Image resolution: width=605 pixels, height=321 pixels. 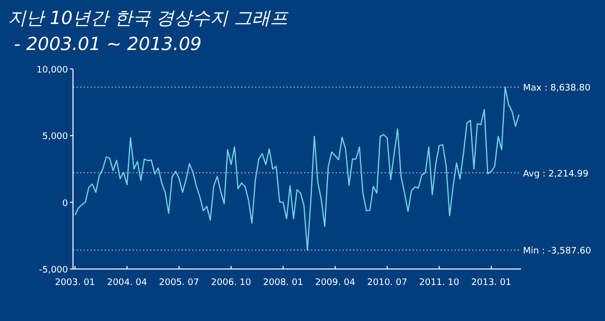 What do you see at coordinates (52, 71) in the screenshot?
I see `y-tick-label: 10,000` at bounding box center [52, 71].